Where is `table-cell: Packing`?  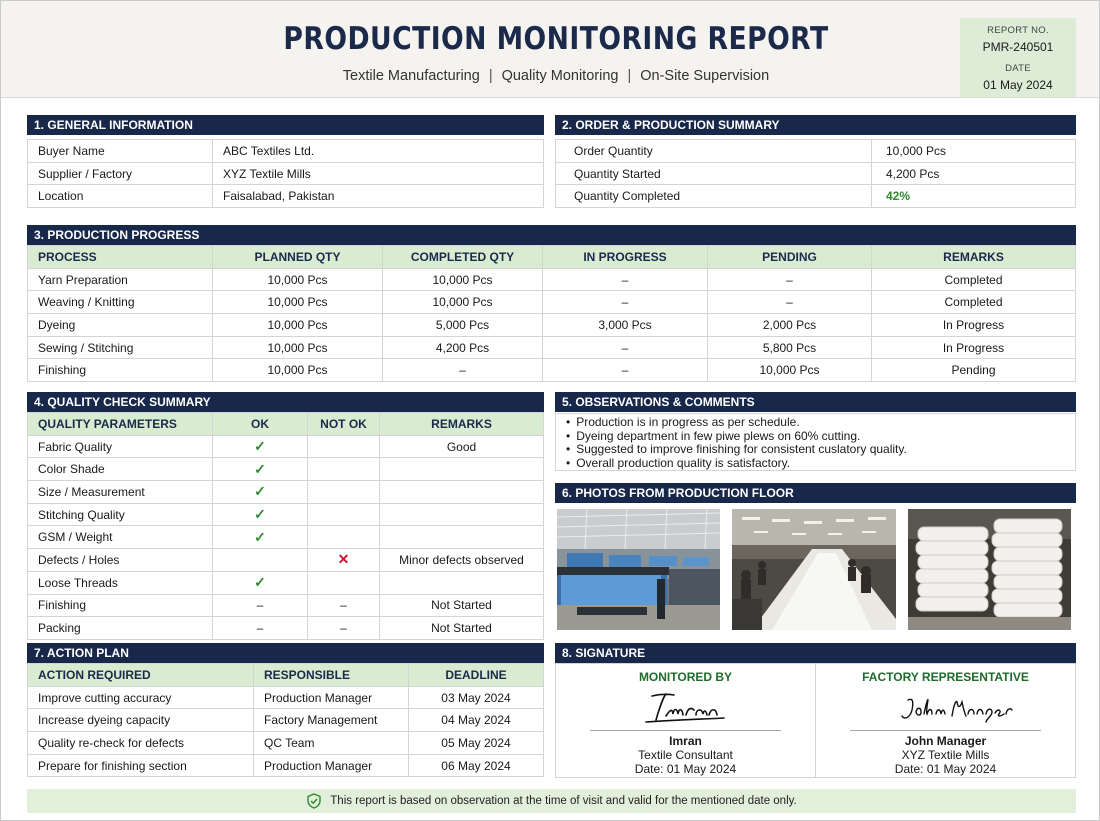 table-cell: Packing is located at coordinates (120, 628).